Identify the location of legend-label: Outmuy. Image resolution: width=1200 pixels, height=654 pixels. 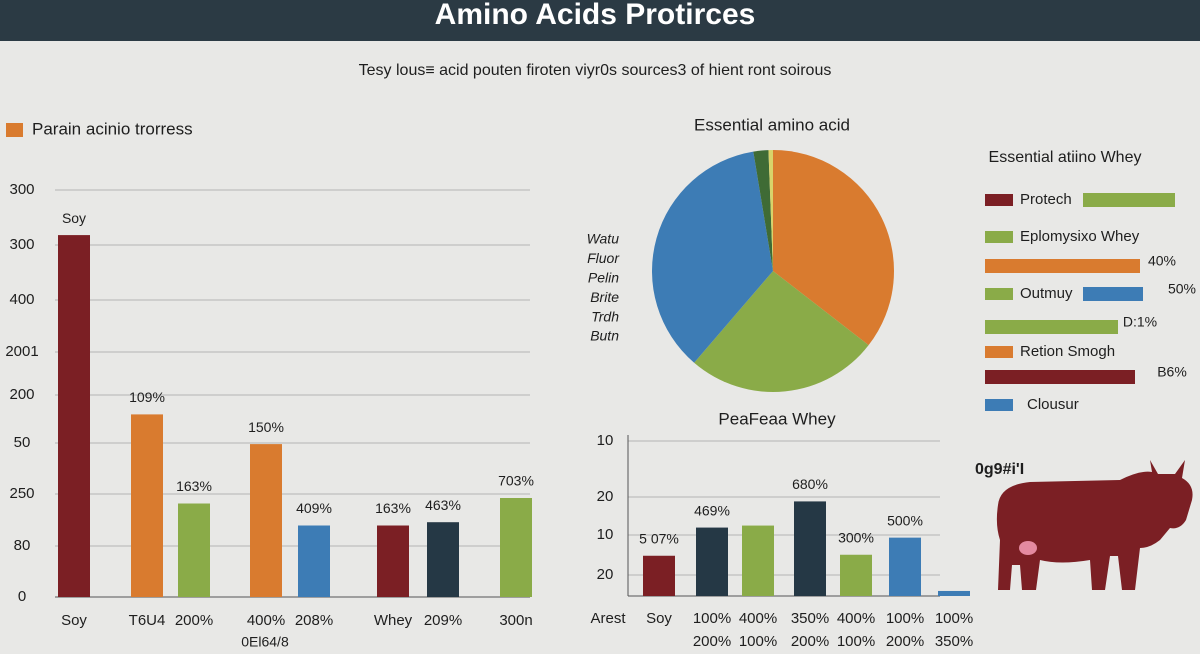
(1046, 293).